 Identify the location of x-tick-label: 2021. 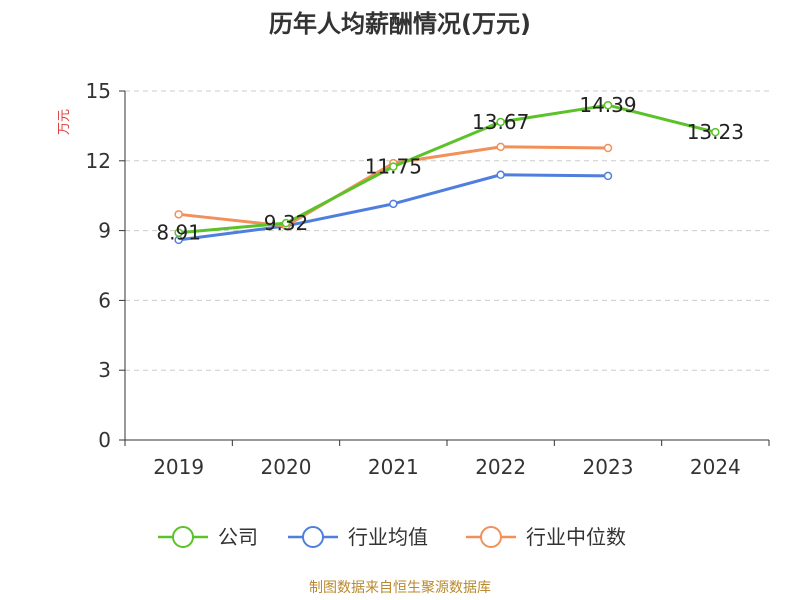
(393, 467).